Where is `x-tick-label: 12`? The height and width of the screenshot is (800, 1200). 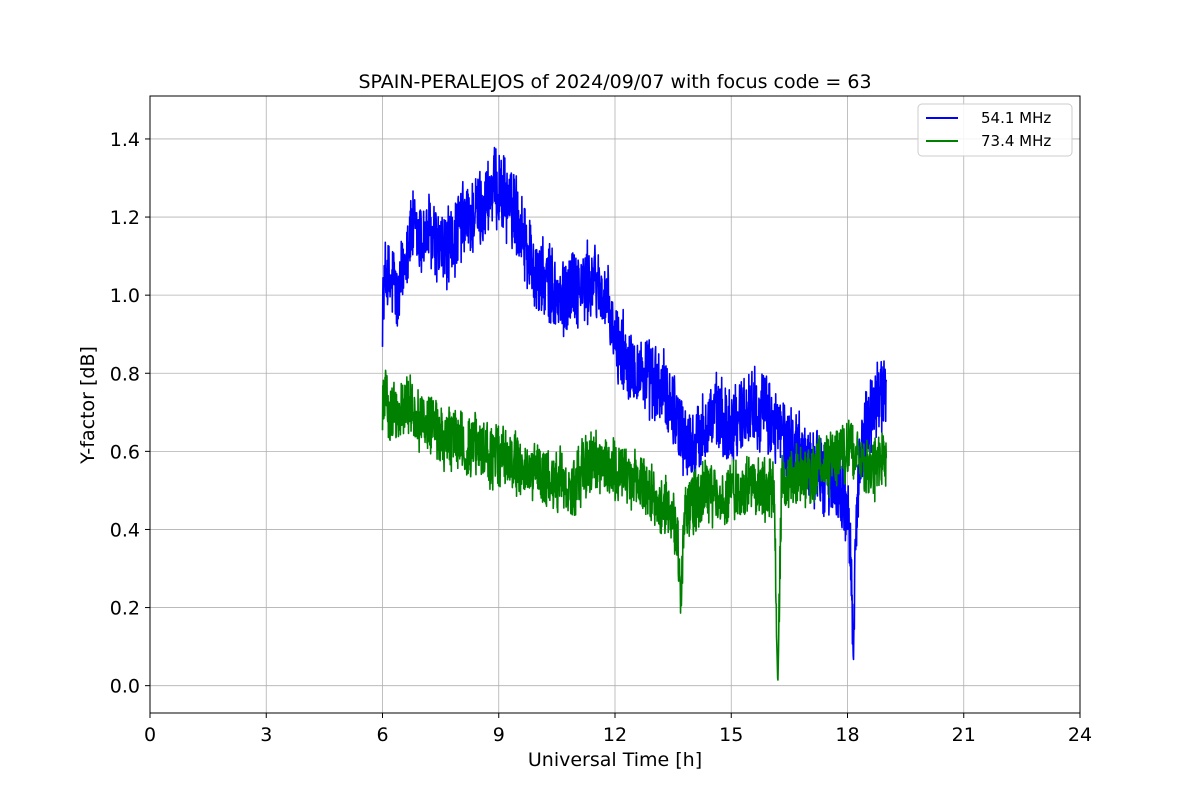
x-tick-label: 12 is located at coordinates (615, 735).